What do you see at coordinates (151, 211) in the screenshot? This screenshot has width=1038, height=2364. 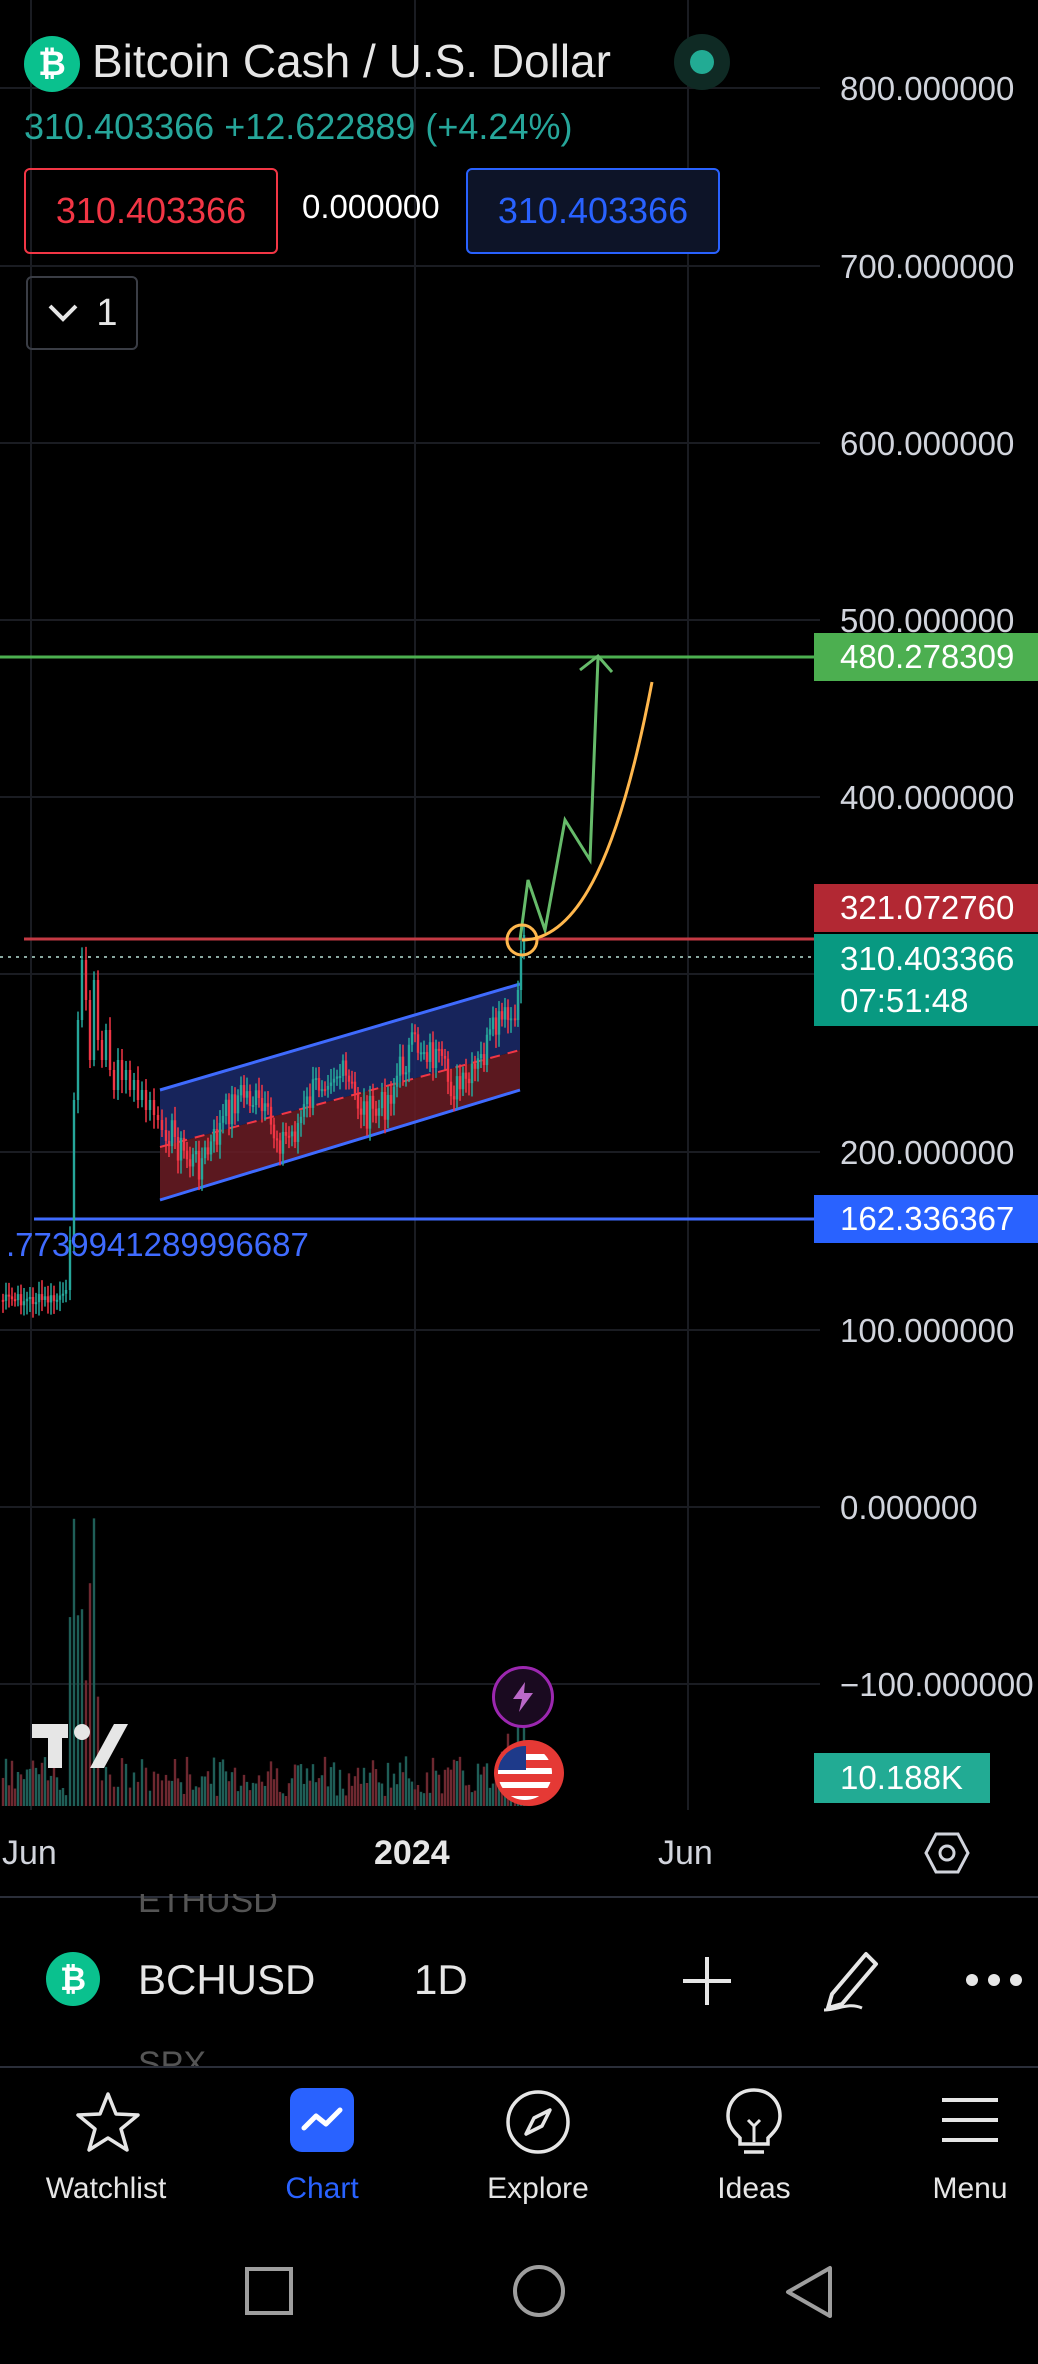 I see `sell-button: 310.403366` at bounding box center [151, 211].